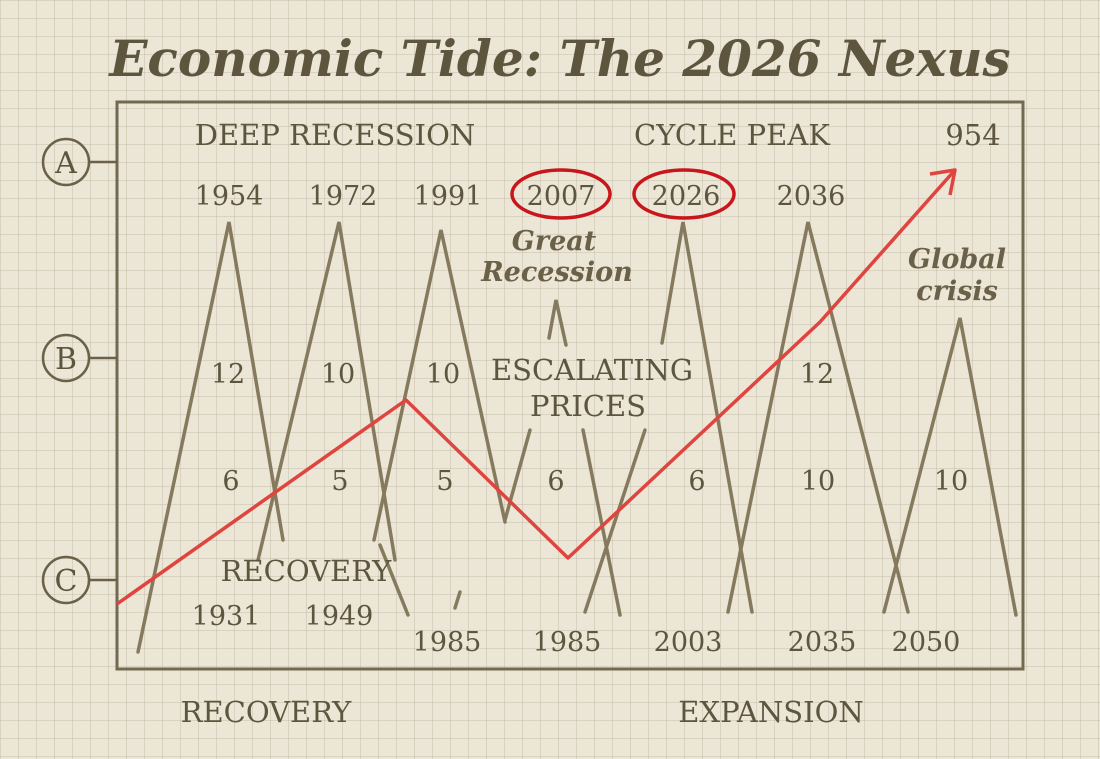 The width and height of the screenshot is (1100, 759). Describe the element at coordinates (732, 135) in the screenshot. I see `header-cycle-peak: CYCLE PEAK` at that location.